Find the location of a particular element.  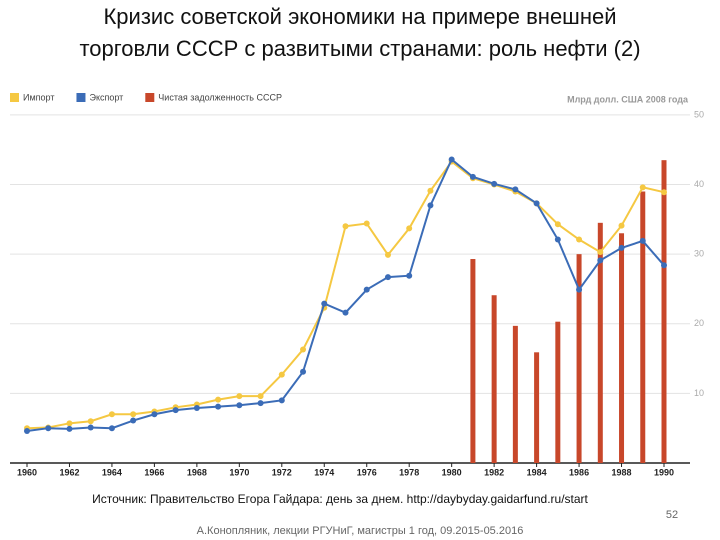

x-tick-label: 1978 is located at coordinates (409, 472).